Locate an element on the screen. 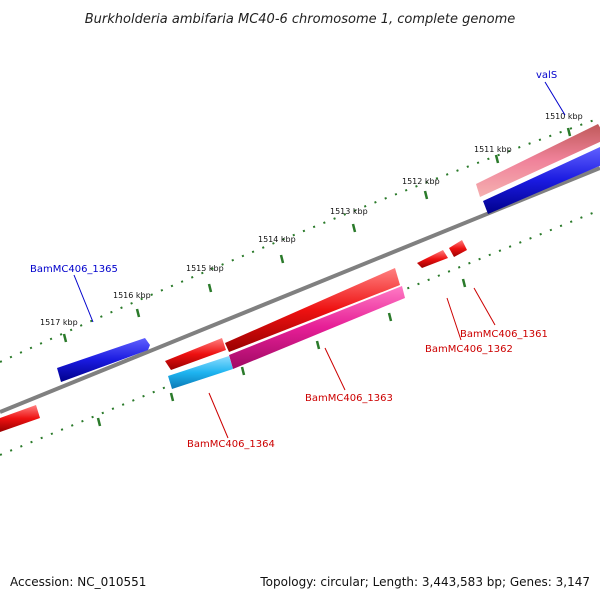 Image resolution: width=600 pixels, height=600 pixels. gene-label-valS: valS is located at coordinates (546, 75).